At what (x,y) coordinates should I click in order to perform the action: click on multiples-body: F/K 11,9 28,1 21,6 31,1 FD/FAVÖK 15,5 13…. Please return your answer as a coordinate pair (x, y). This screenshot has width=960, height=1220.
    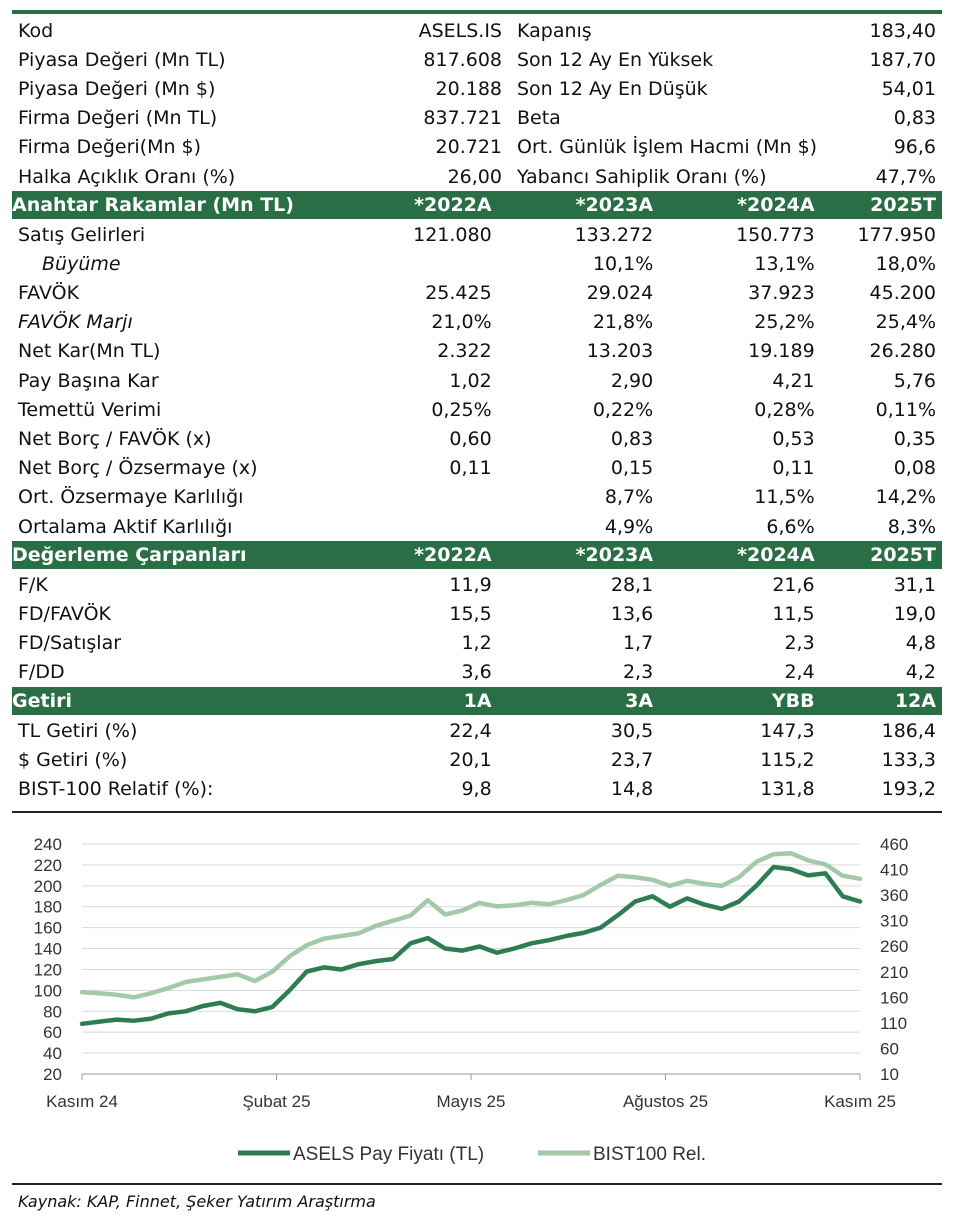
    Looking at the image, I should click on (477, 628).